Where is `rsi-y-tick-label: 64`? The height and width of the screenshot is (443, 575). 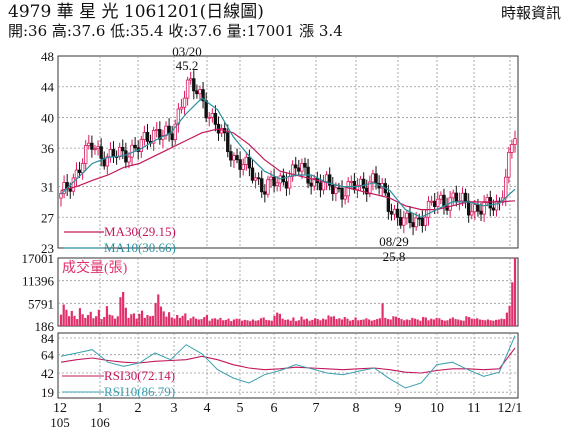
rsi-y-tick-label: 64 is located at coordinates (48, 355).